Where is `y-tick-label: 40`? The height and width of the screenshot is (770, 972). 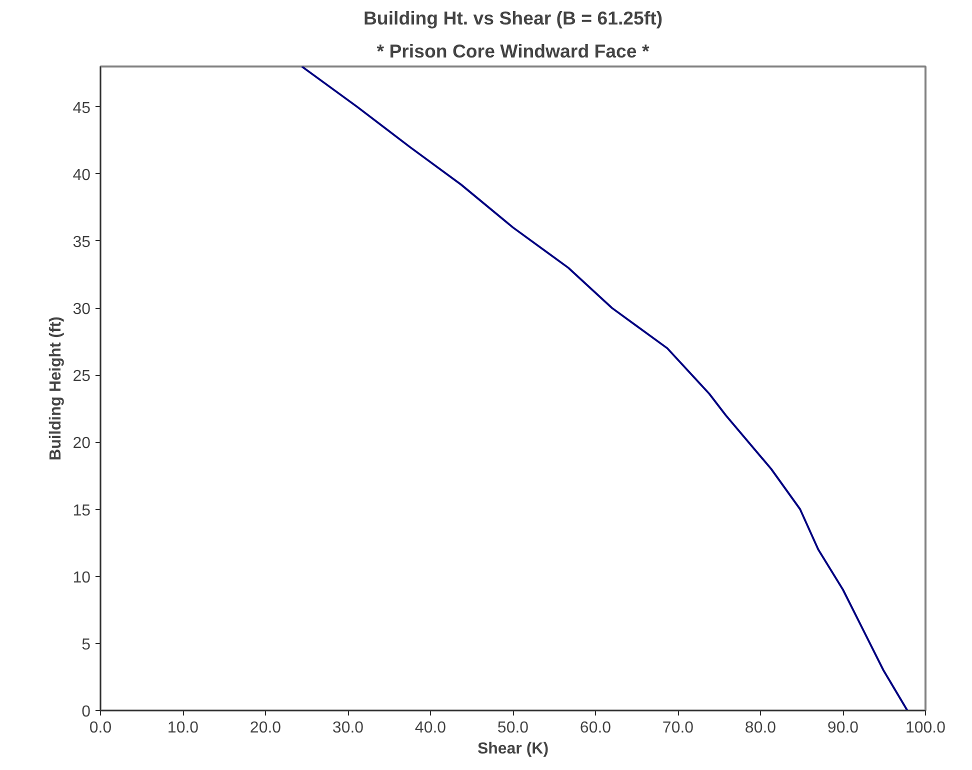
y-tick-label: 40 is located at coordinates (81, 175).